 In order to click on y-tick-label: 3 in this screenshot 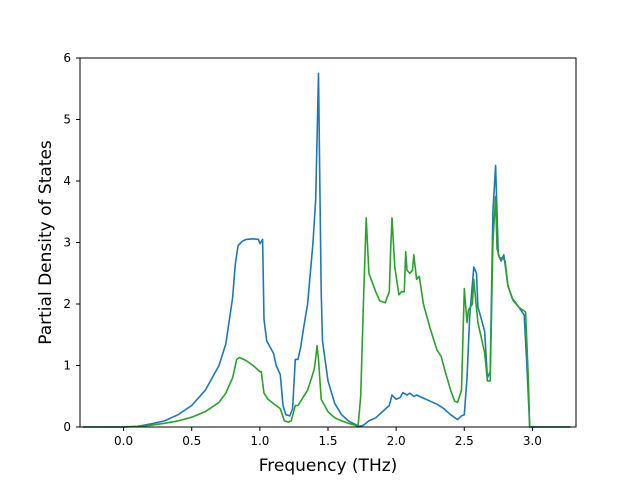, I will do `click(67, 243)`.